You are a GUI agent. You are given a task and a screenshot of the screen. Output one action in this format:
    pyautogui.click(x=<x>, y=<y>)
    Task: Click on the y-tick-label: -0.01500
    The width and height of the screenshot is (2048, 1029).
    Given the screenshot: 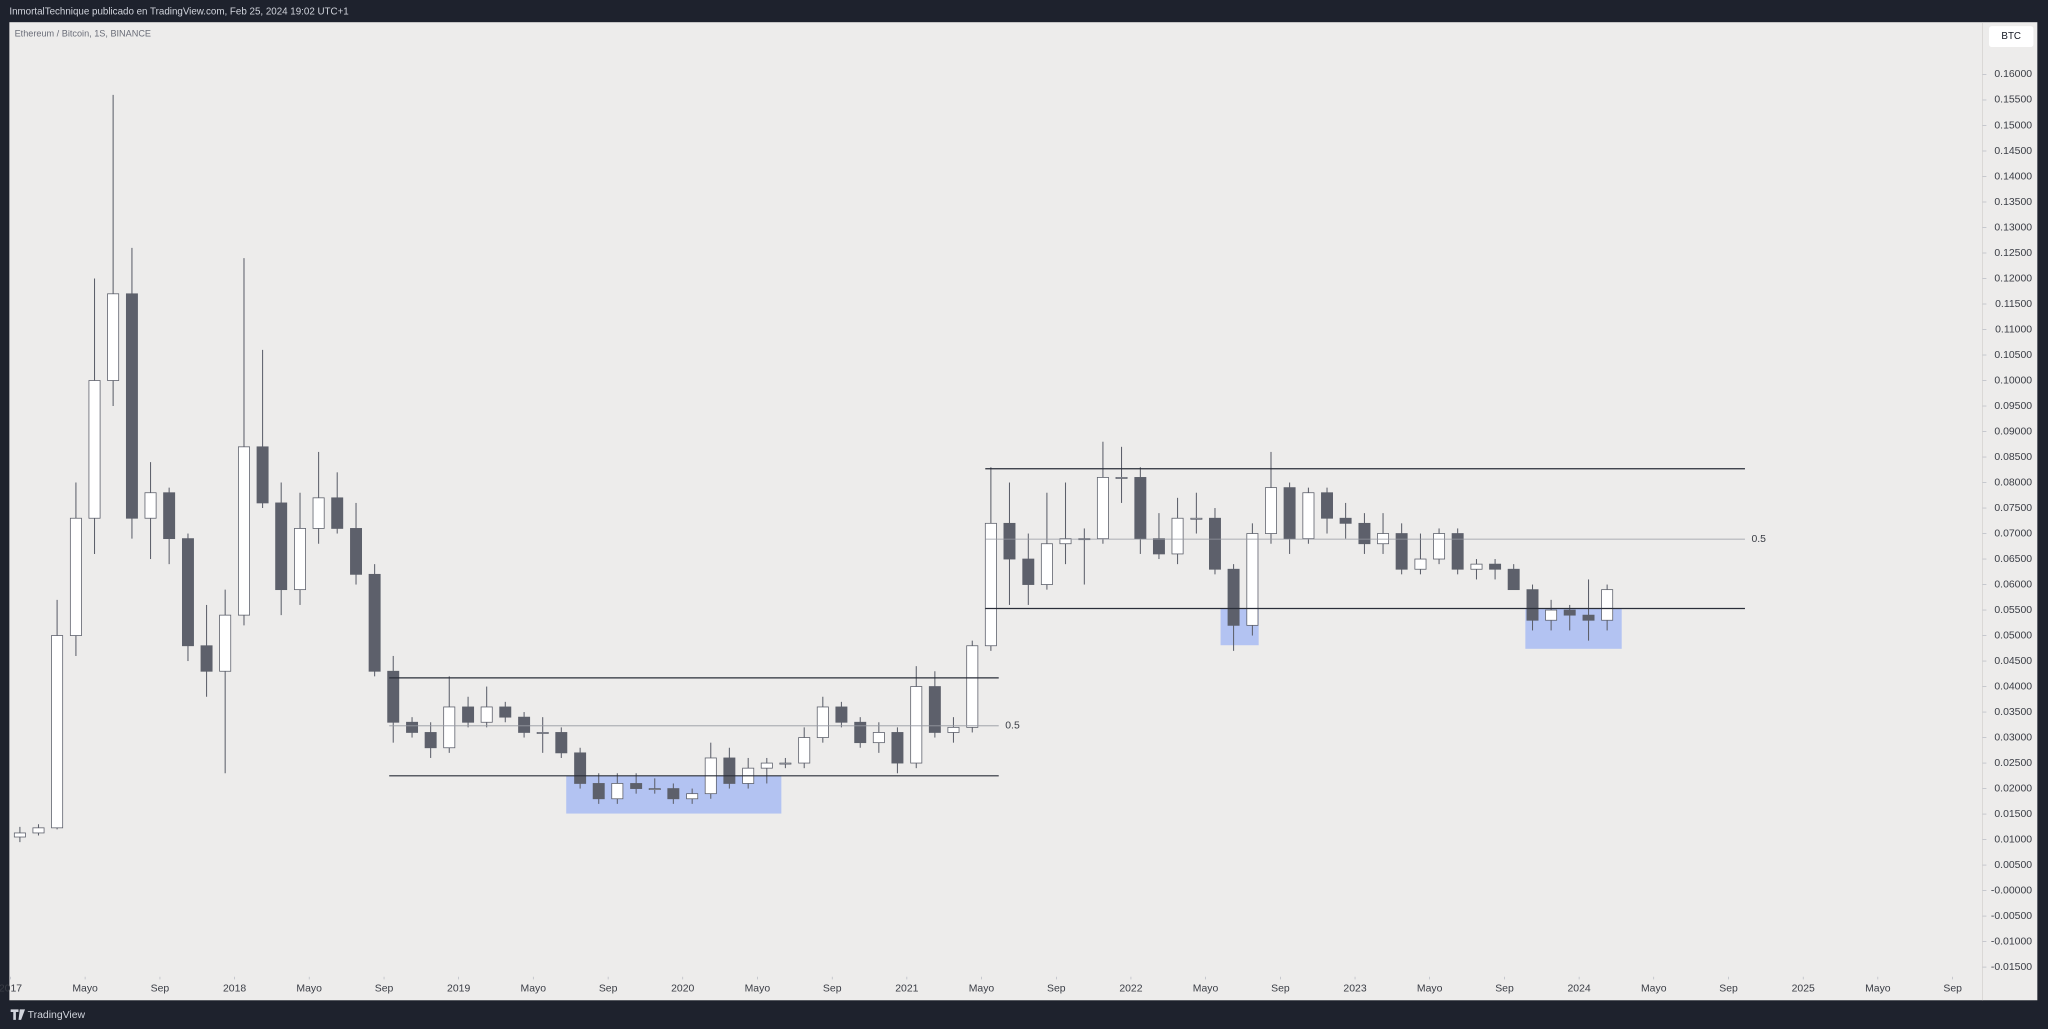 What is the action you would take?
    pyautogui.click(x=2011, y=967)
    